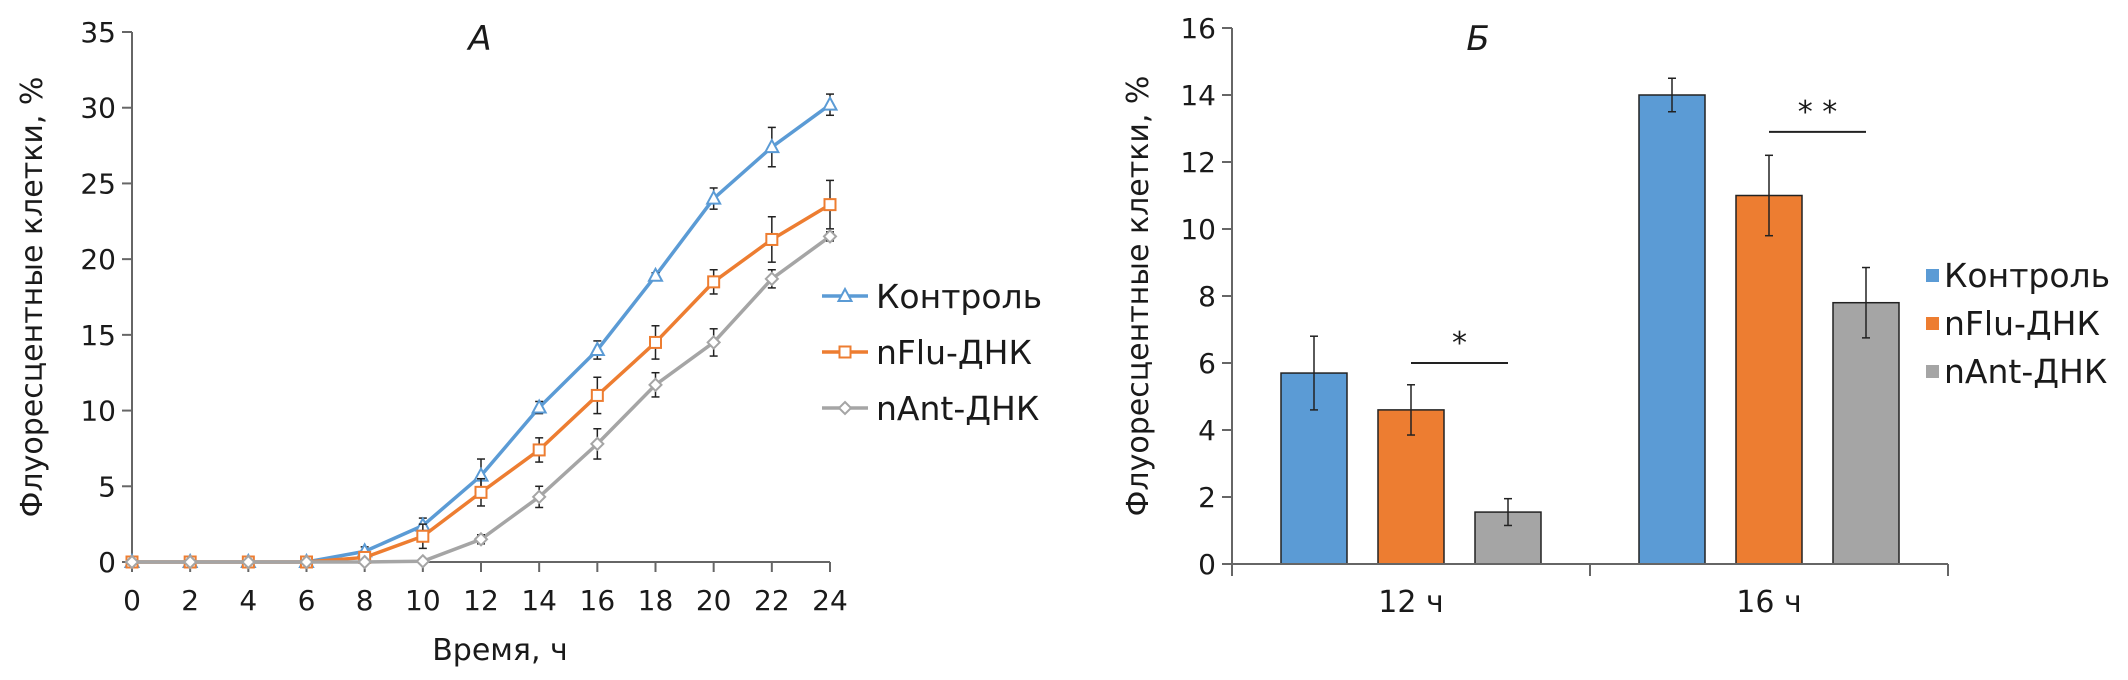 The image size is (2128, 680). I want to click on x-axis-title: Время, ч, so click(500, 650).